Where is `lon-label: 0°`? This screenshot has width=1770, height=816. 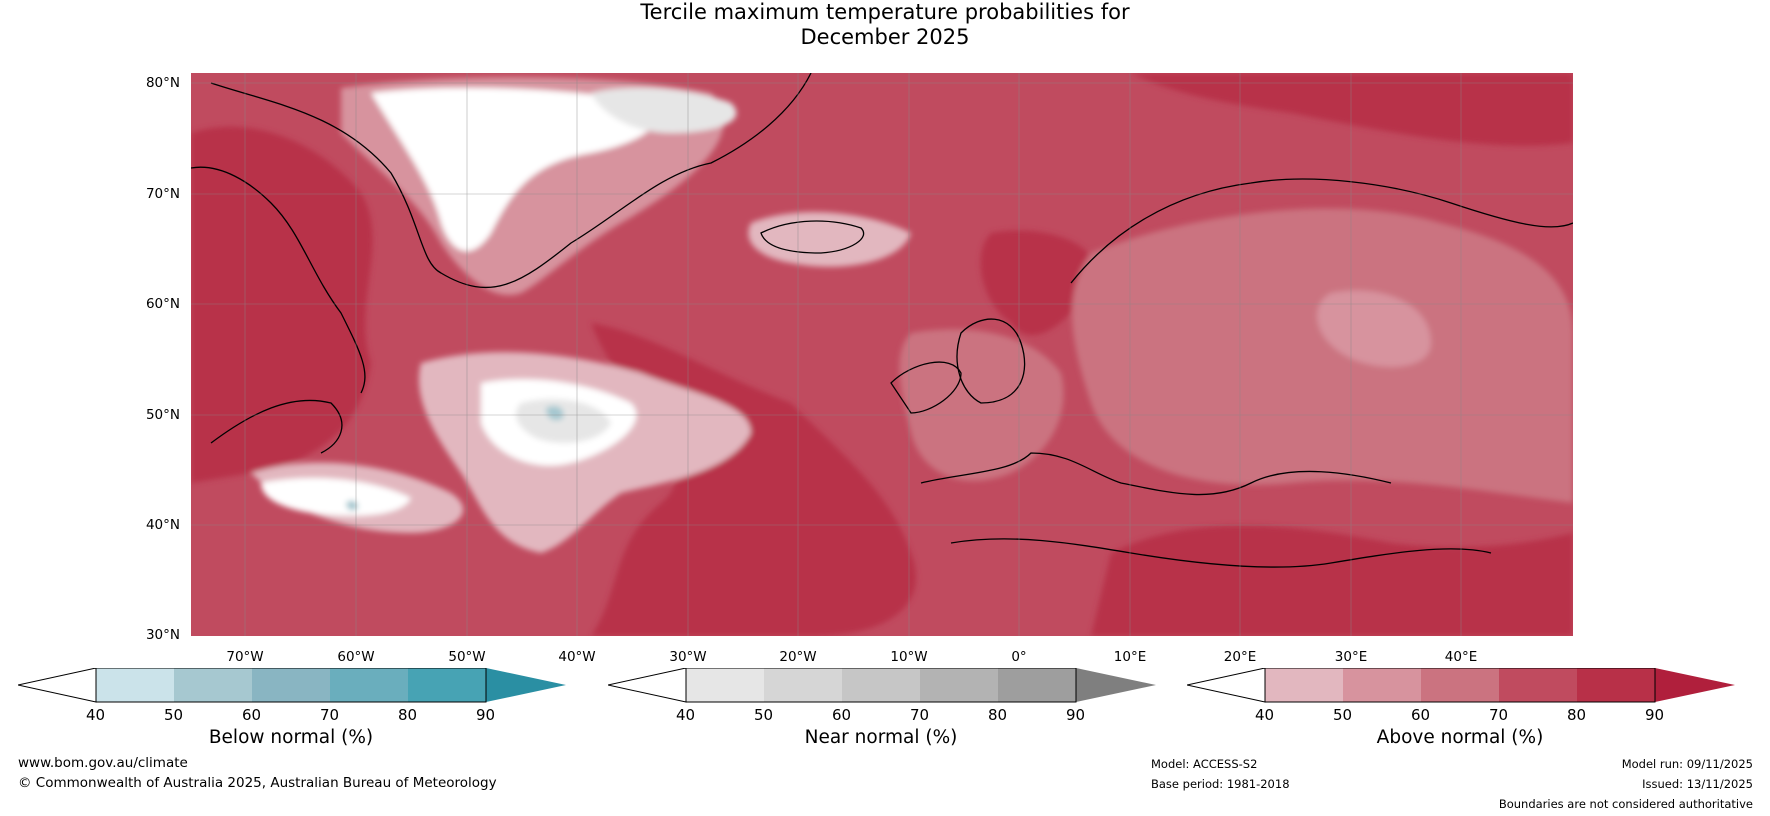
lon-label: 0° is located at coordinates (1019, 657).